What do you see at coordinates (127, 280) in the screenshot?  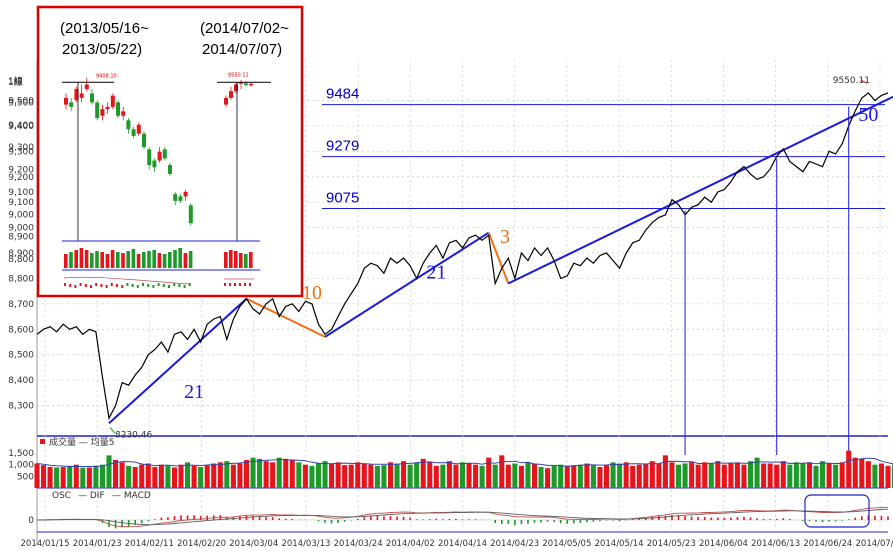 I see `inset-dif-line` at bounding box center [127, 280].